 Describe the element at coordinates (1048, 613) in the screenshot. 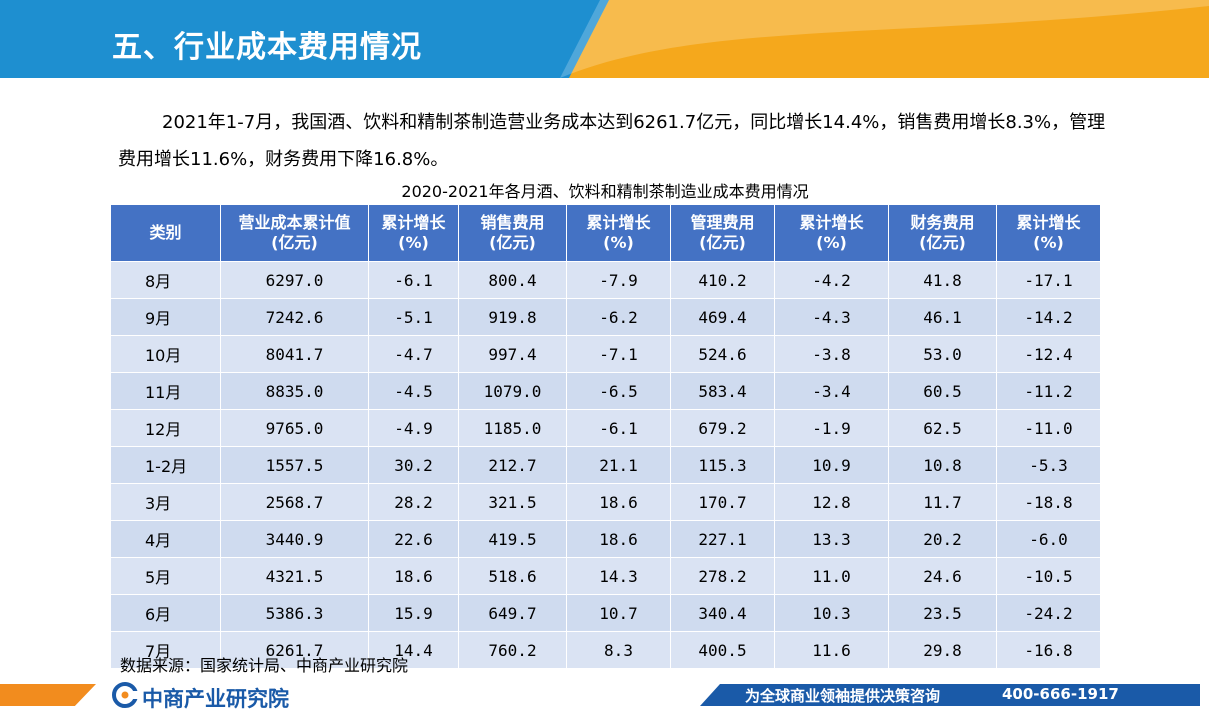

I see `table-cell: -24.2` at that location.